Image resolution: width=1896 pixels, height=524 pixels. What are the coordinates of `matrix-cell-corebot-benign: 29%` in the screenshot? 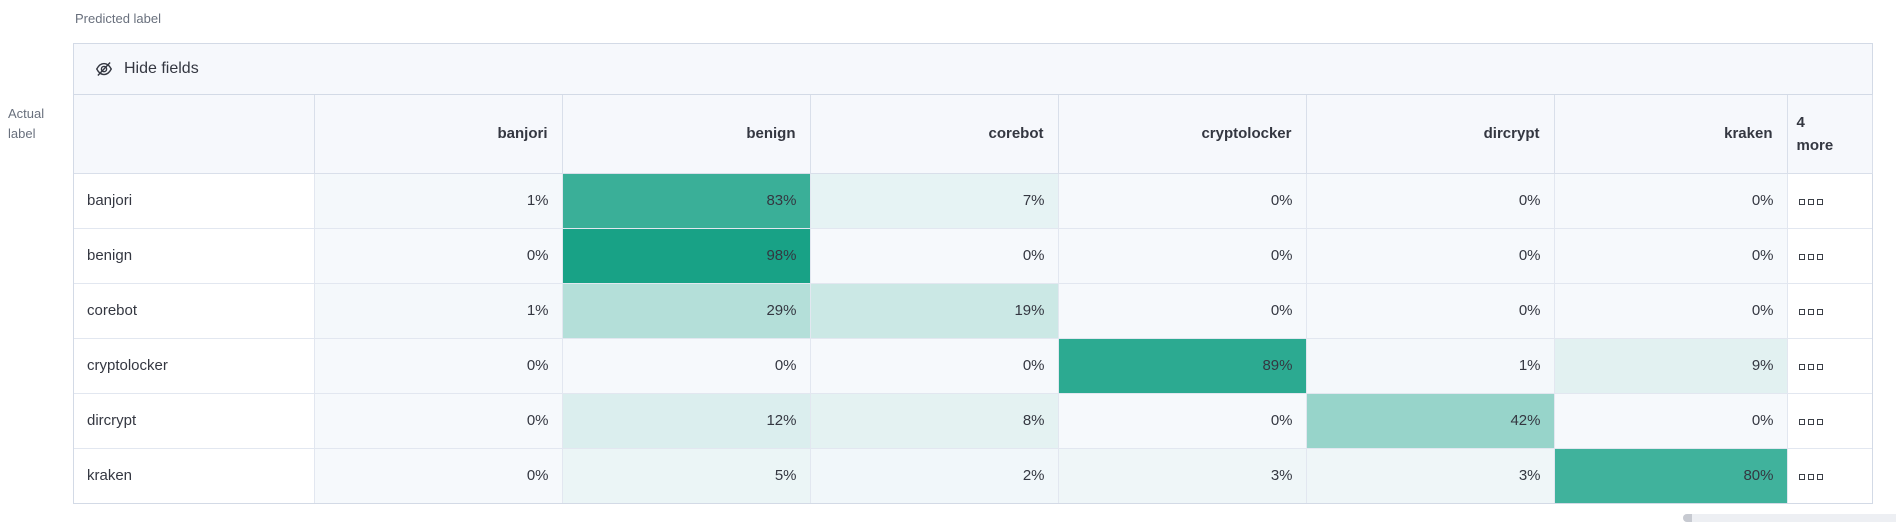 It's located at (686, 310).